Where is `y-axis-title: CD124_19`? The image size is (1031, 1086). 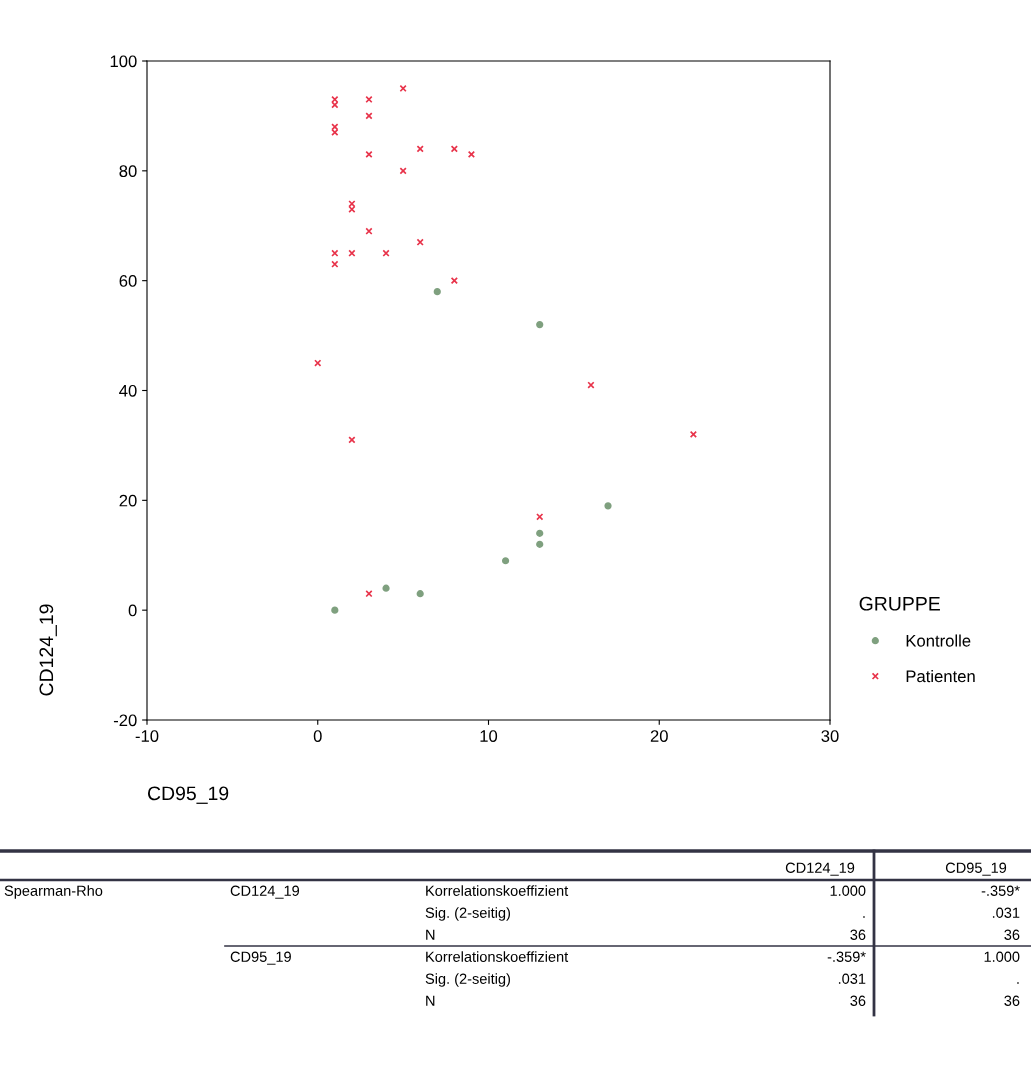 y-axis-title: CD124_19 is located at coordinates (48, 650).